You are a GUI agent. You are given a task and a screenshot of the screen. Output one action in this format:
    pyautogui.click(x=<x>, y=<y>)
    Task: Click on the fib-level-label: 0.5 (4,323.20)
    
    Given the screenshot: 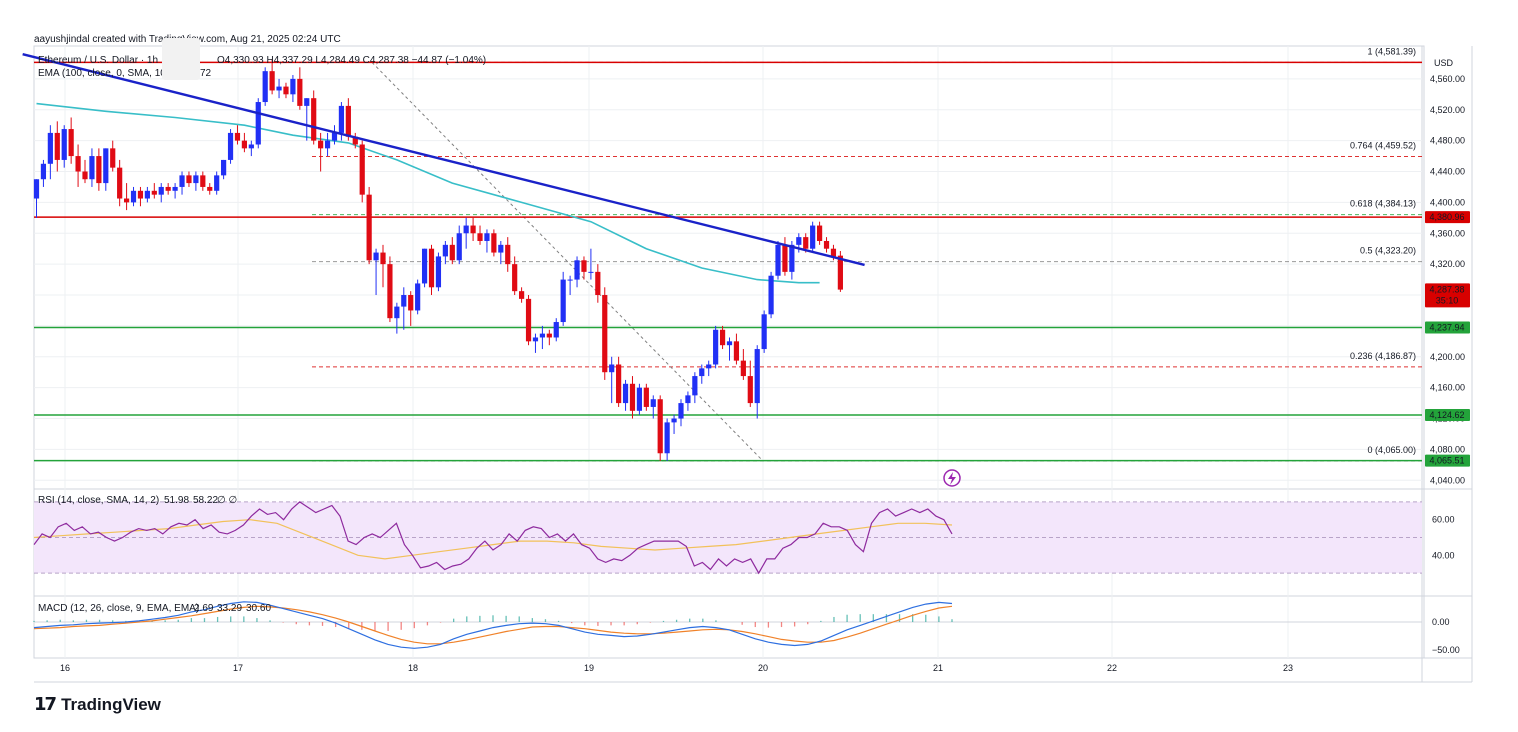 What is the action you would take?
    pyautogui.click(x=1388, y=251)
    